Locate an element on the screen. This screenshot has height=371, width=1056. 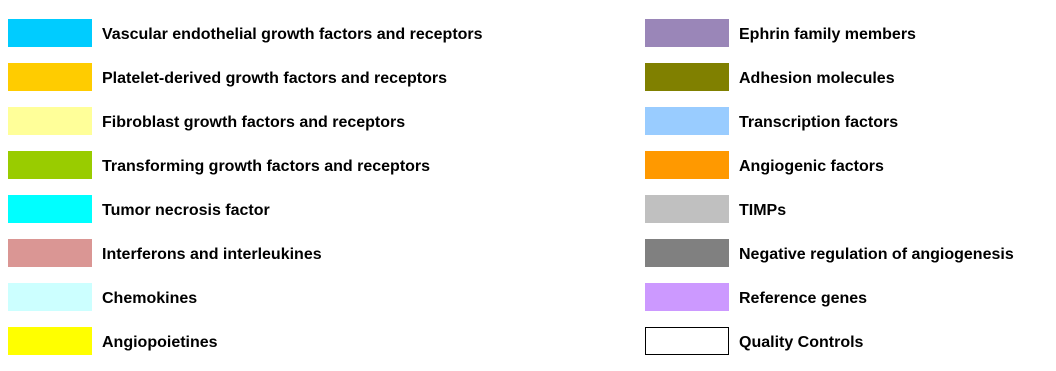
legend-item: Adhesion molecules is located at coordinates (829, 77).